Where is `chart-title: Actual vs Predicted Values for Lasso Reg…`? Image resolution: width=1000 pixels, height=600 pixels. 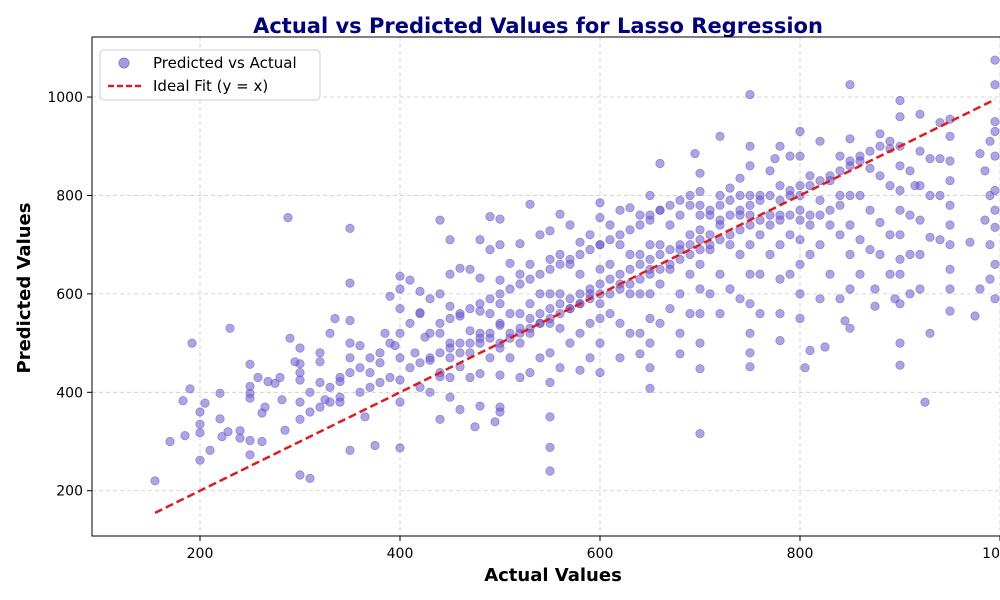 chart-title: Actual vs Predicted Values for Lasso Reg… is located at coordinates (538, 26).